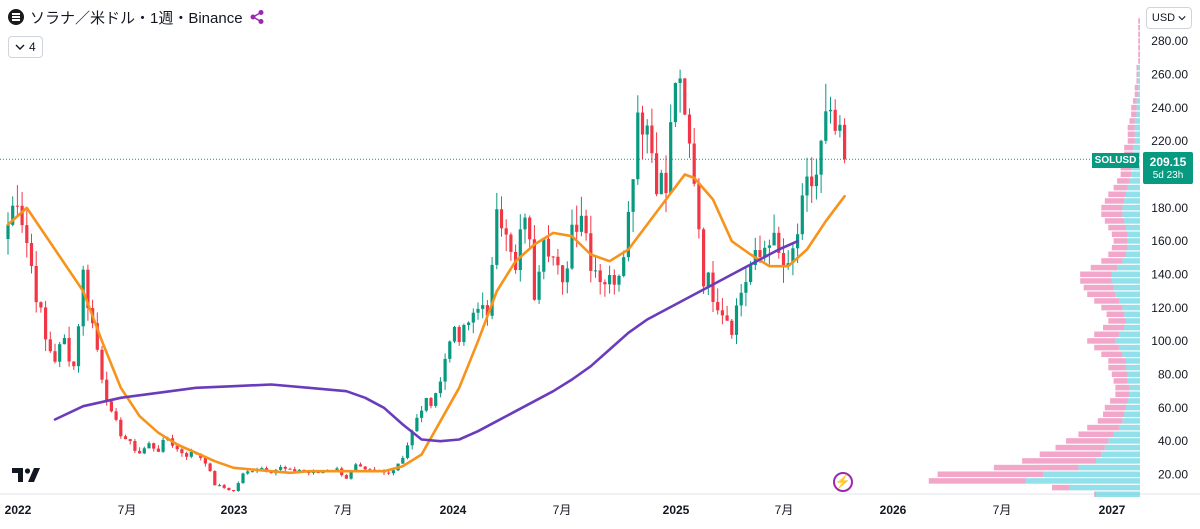 Image resolution: width=1200 pixels, height=529 pixels. I want to click on y-tick-label: 40.00, so click(1173, 441).